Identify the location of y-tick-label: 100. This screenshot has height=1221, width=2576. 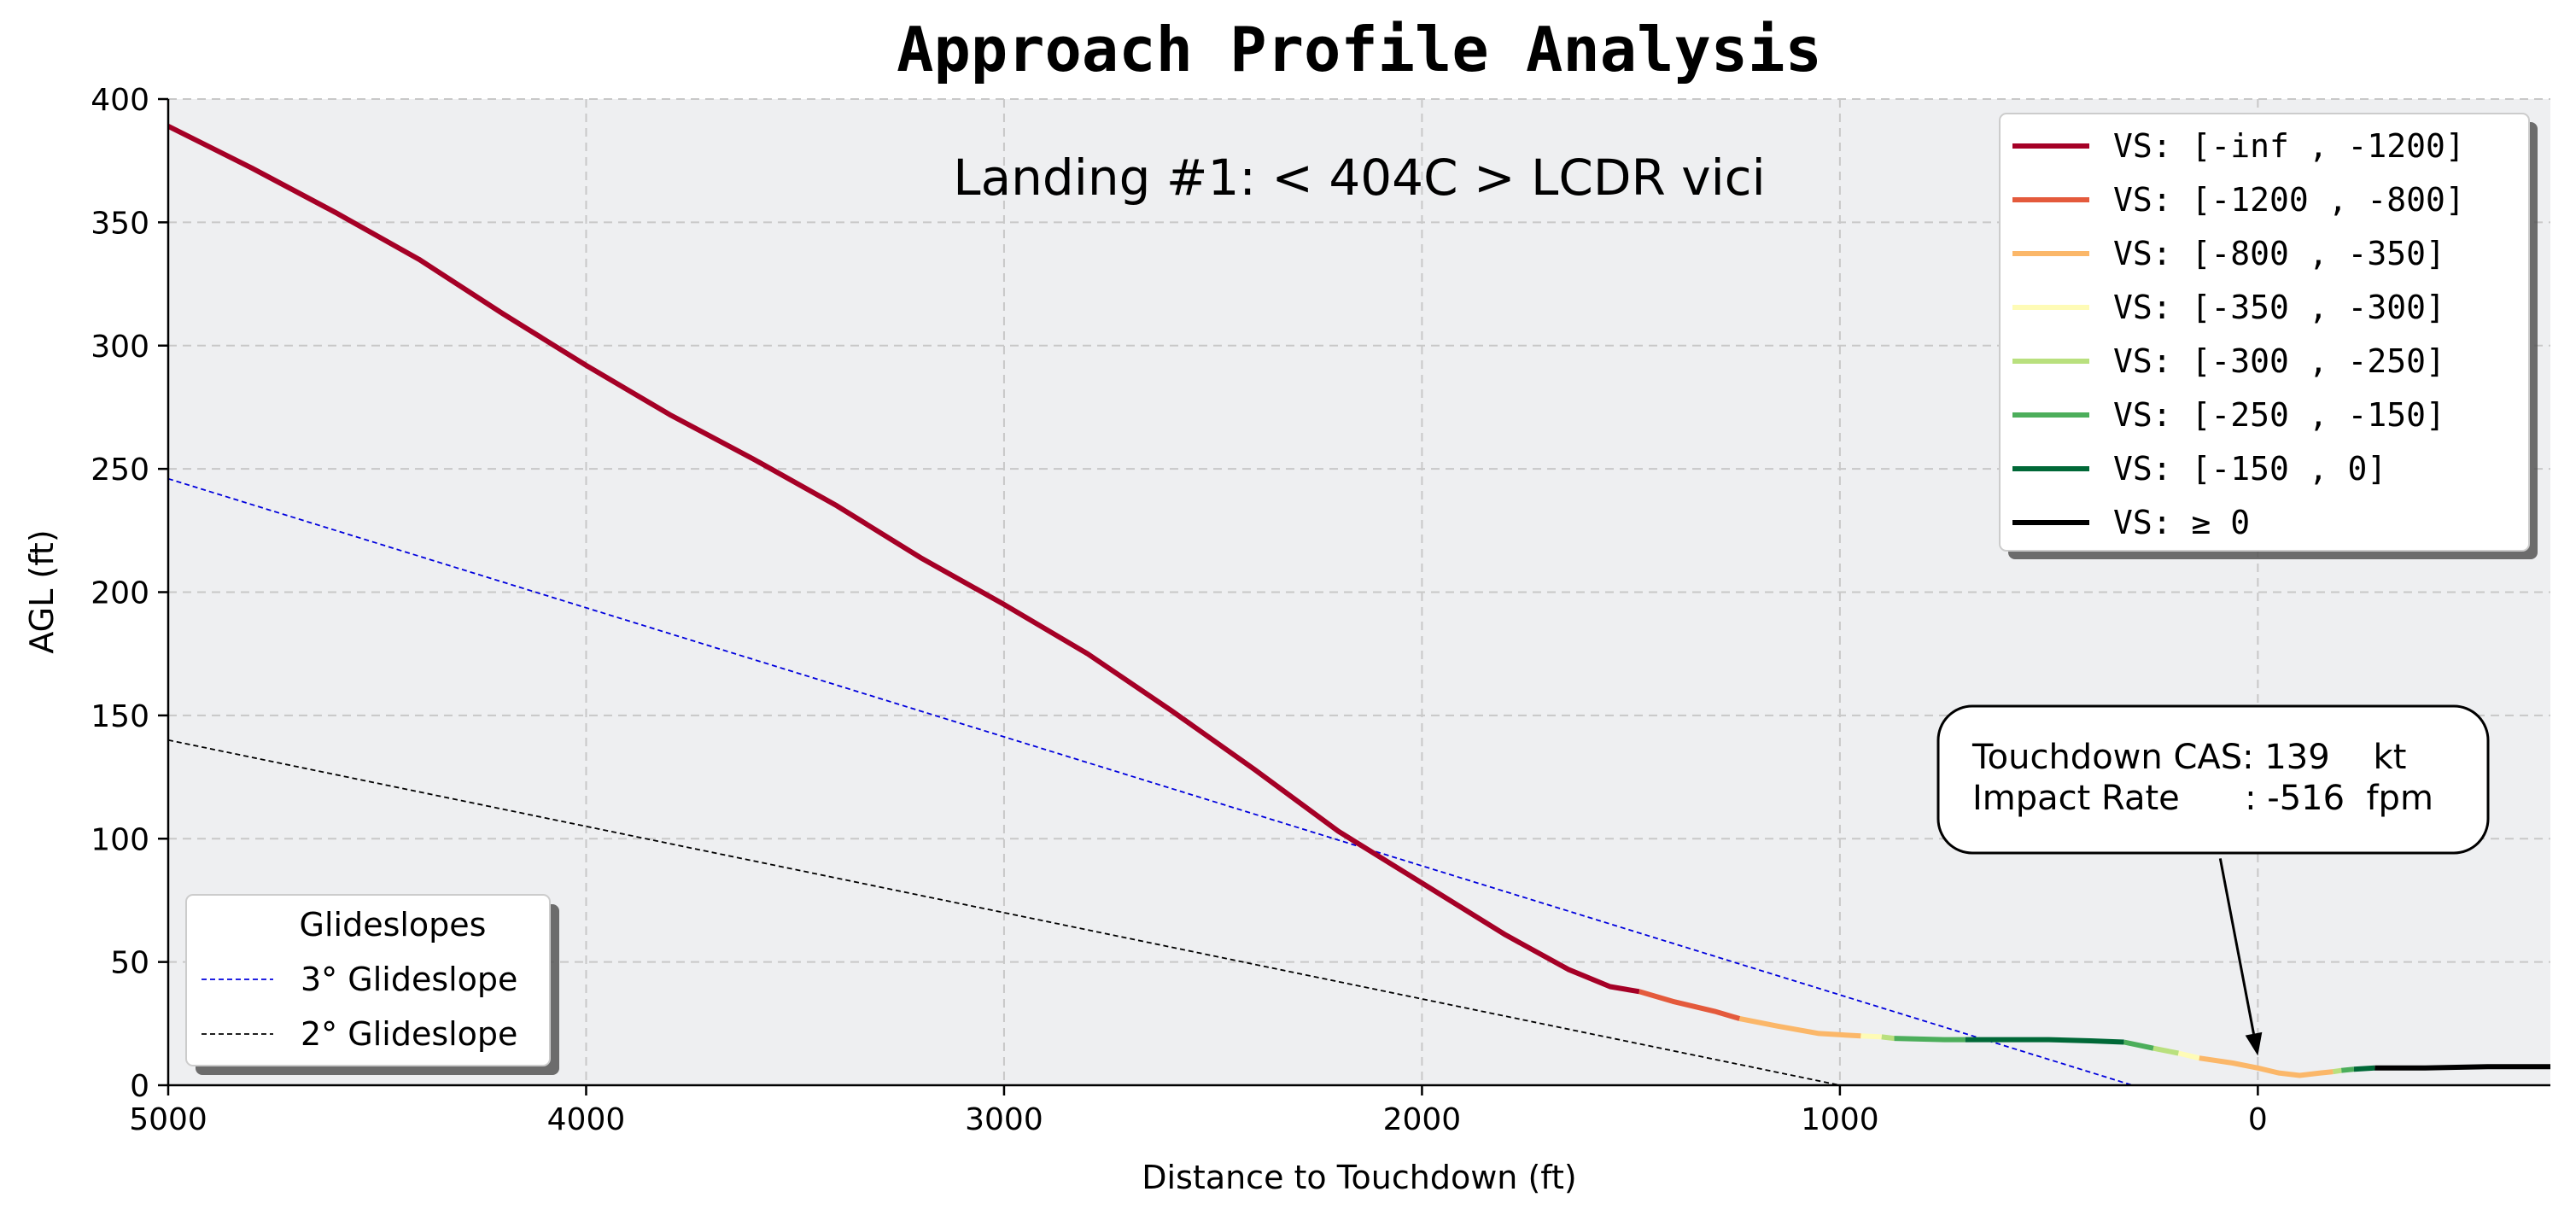
(120, 839).